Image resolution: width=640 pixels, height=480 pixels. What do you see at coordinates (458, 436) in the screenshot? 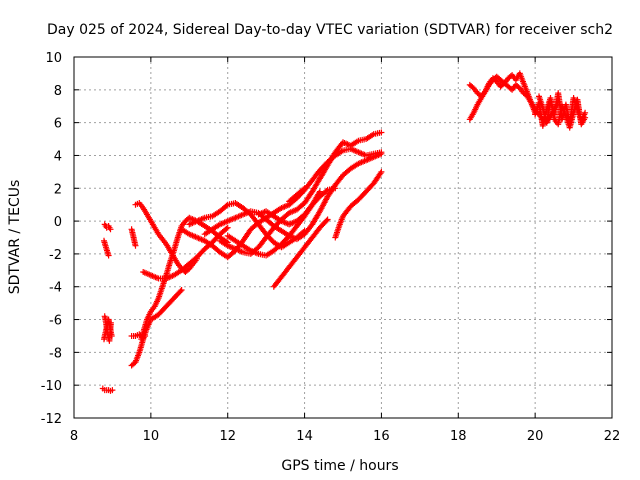
I see `x-tick-label: 18` at bounding box center [458, 436].